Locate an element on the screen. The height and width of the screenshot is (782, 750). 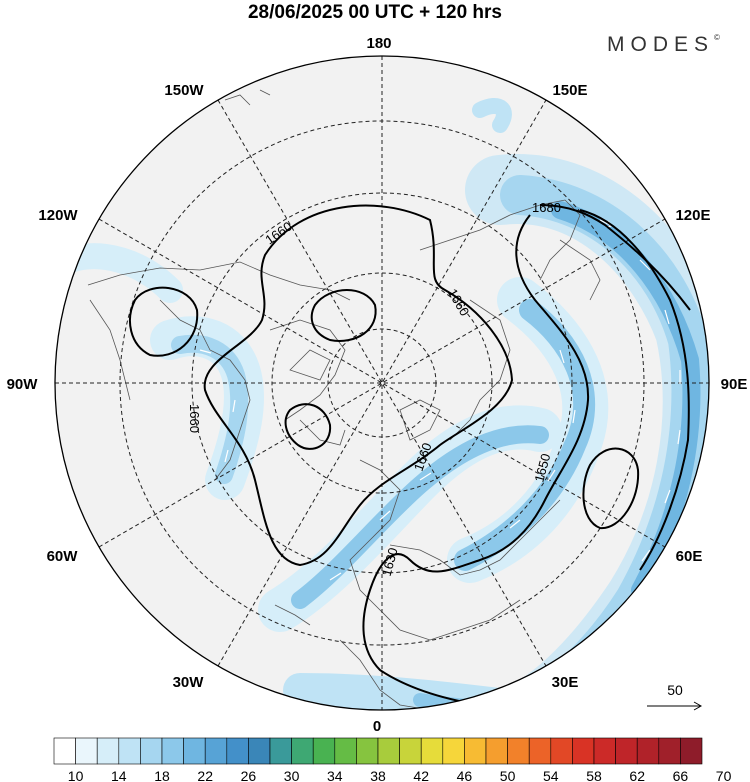
arrow-head-icon is located at coordinates (698, 706).